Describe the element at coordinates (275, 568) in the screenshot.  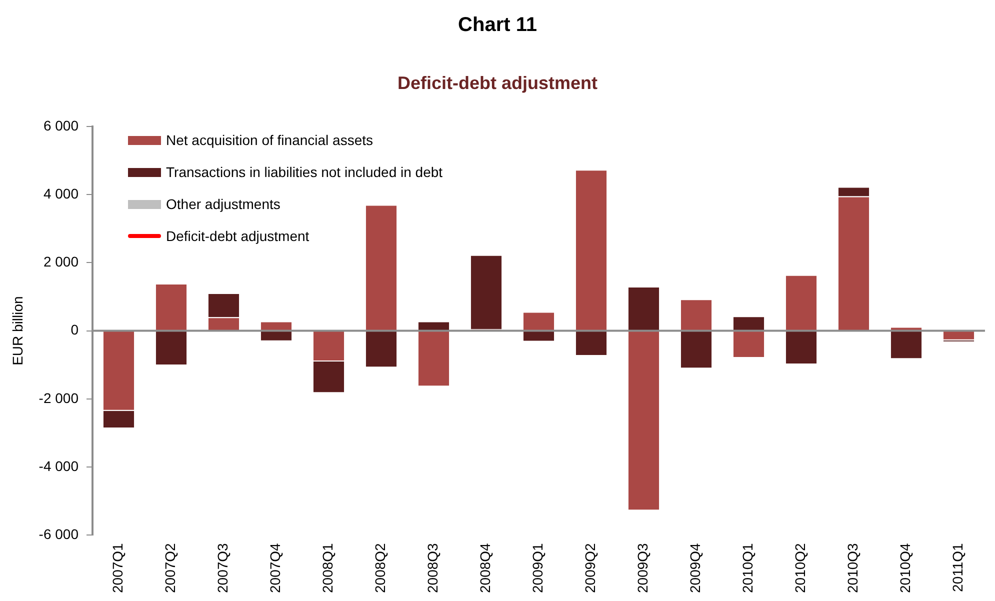
I see `x-tick-label: 2007Q4` at that location.